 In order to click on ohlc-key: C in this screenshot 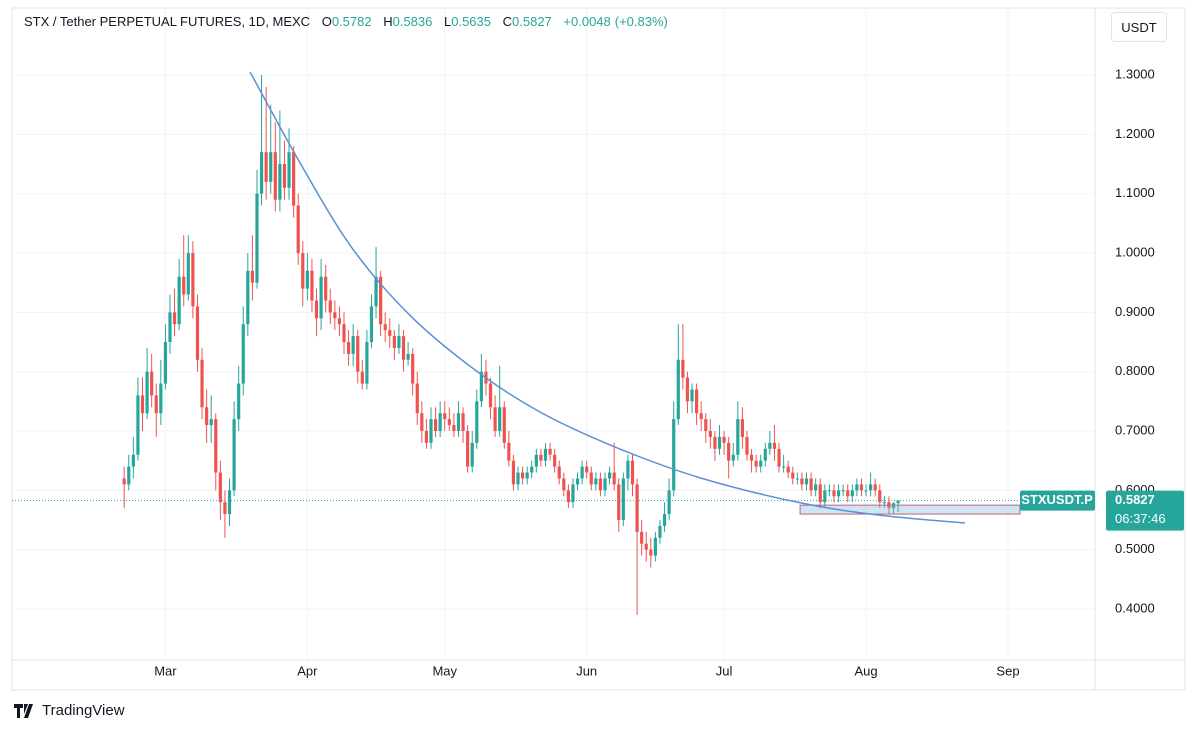, I will do `click(507, 21)`.